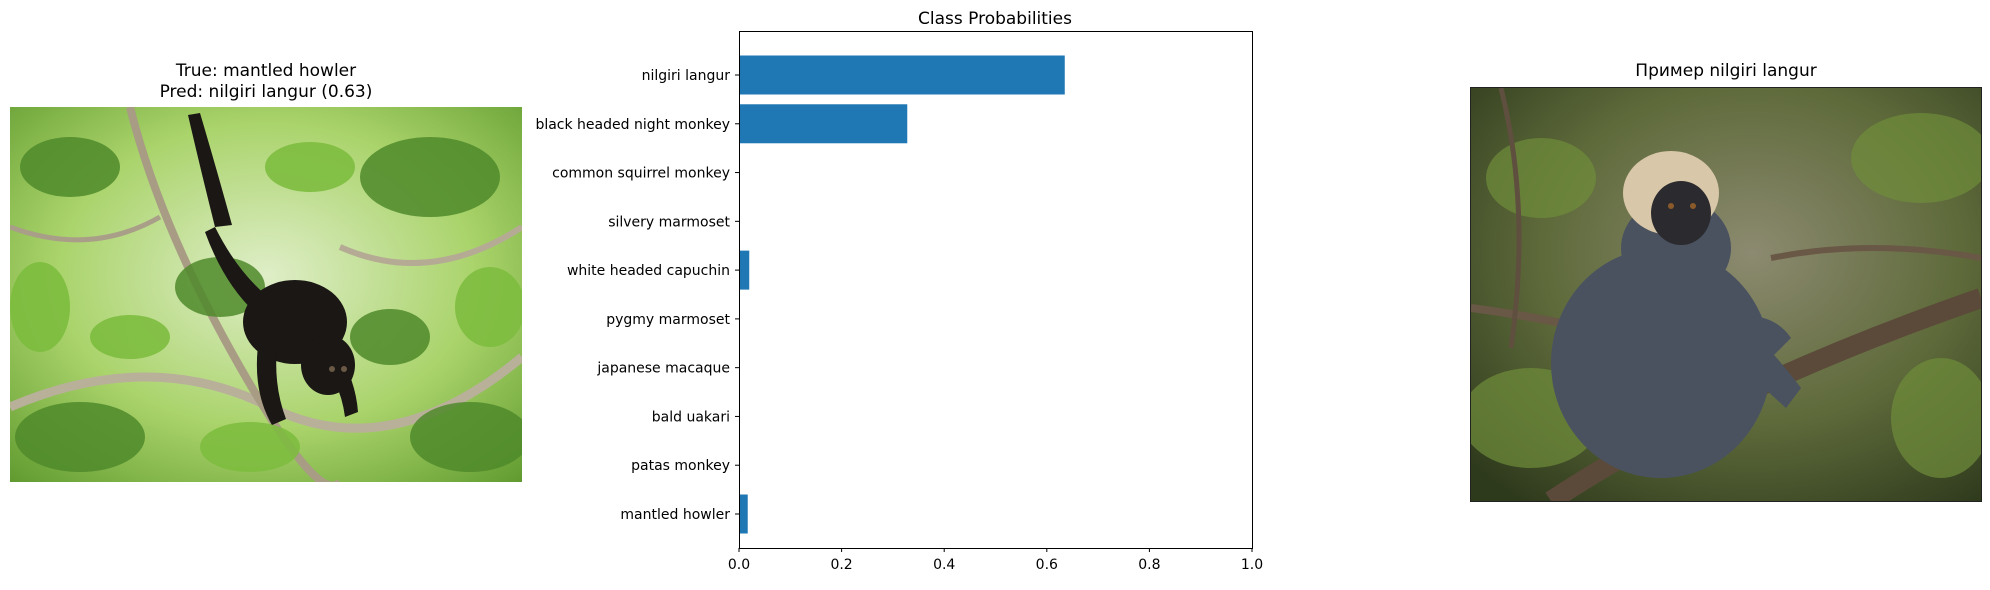 The height and width of the screenshot is (590, 1990). I want to click on category-label: black headed night monkey, so click(632, 125).